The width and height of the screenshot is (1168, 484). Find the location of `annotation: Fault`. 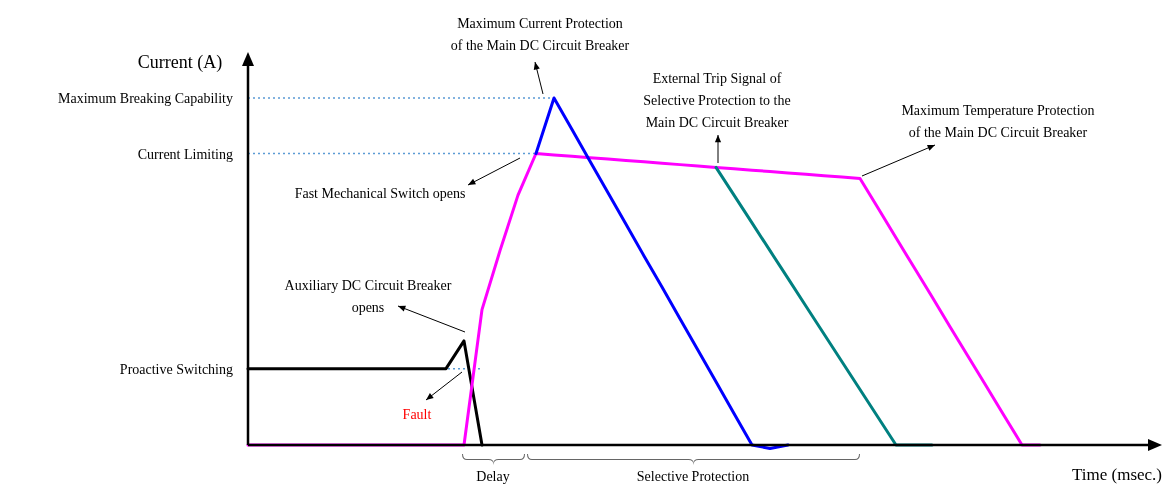

annotation: Fault is located at coordinates (417, 414).